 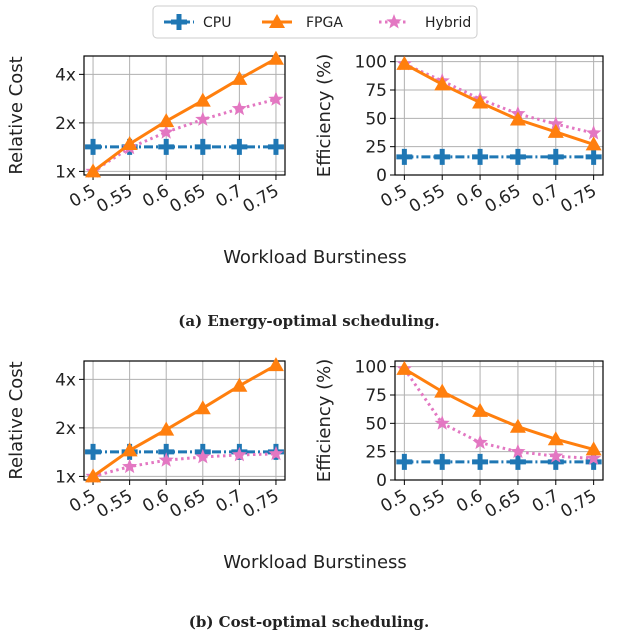 I want to click on panel-b-cost: 1x 2x 4x 0.50.55 0.60.65 0.70.75 Relative Cost, so click(x=146, y=439).